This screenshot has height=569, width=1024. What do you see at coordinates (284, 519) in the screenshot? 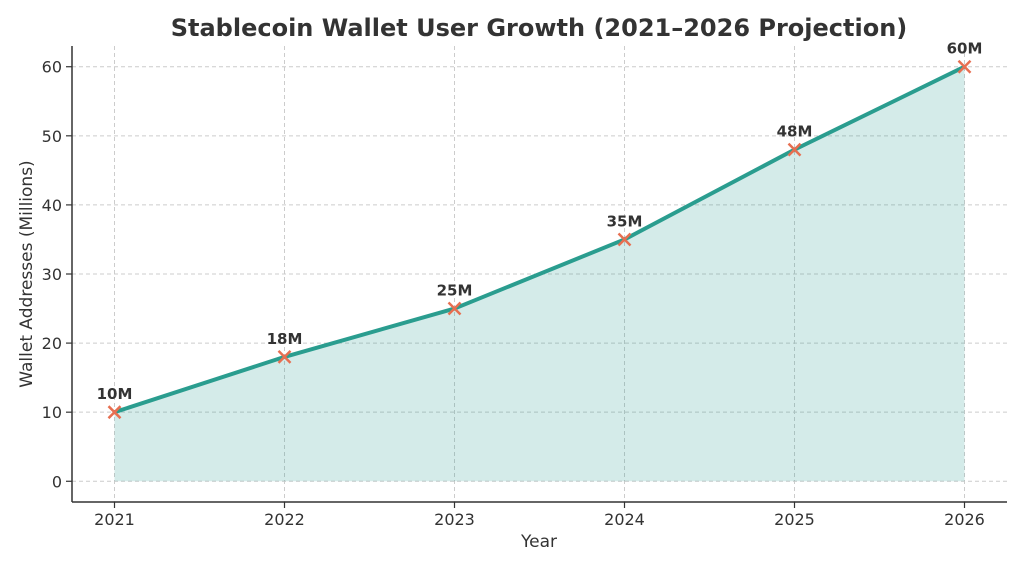
I see `x-tick-label-2022: 2022` at bounding box center [284, 519].